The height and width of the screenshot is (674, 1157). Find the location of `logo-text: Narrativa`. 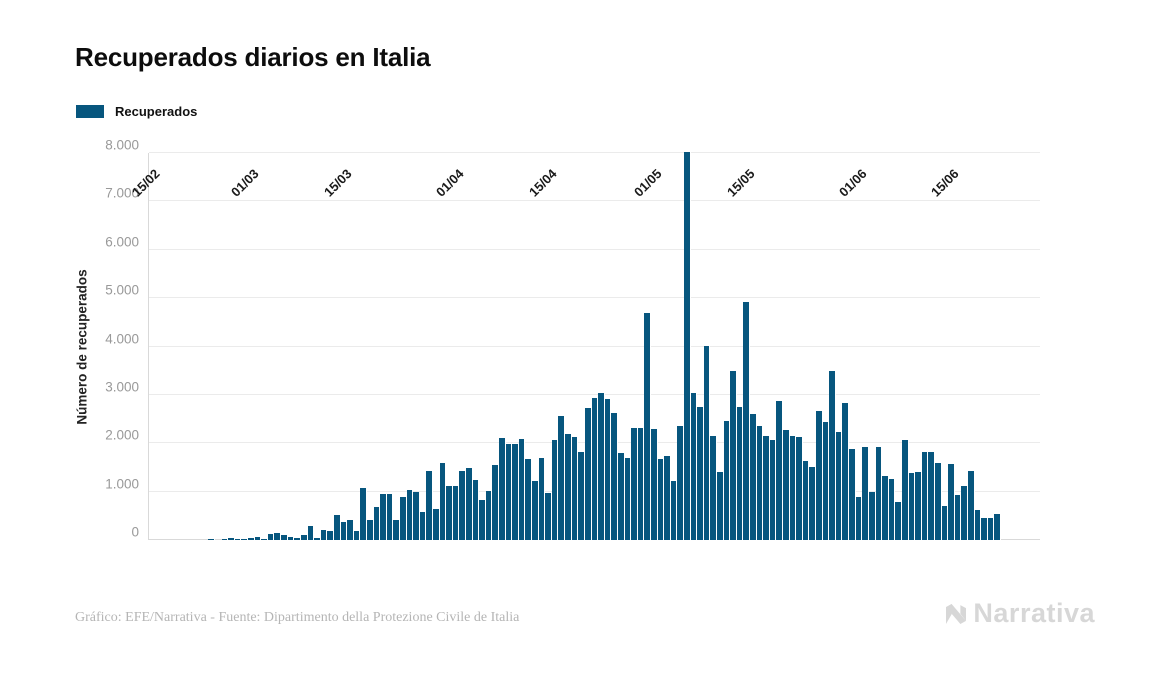

logo-text: Narrativa is located at coordinates (1034, 613).